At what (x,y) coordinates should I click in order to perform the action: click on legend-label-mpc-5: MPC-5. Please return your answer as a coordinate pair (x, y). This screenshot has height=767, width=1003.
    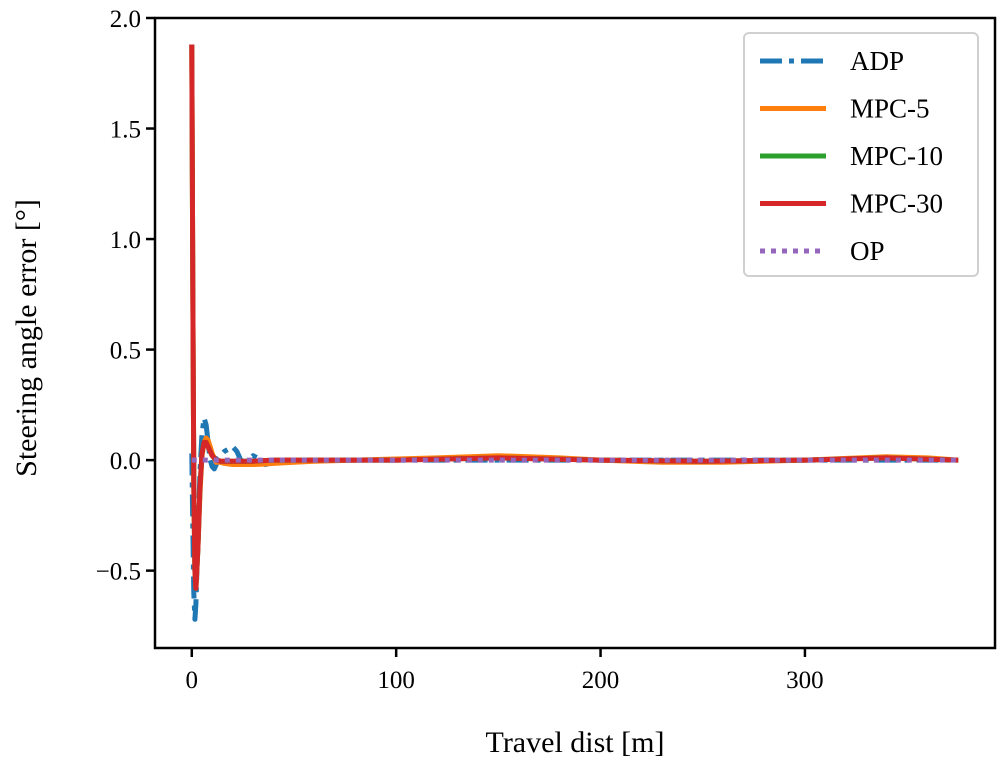
    Looking at the image, I should click on (890, 109).